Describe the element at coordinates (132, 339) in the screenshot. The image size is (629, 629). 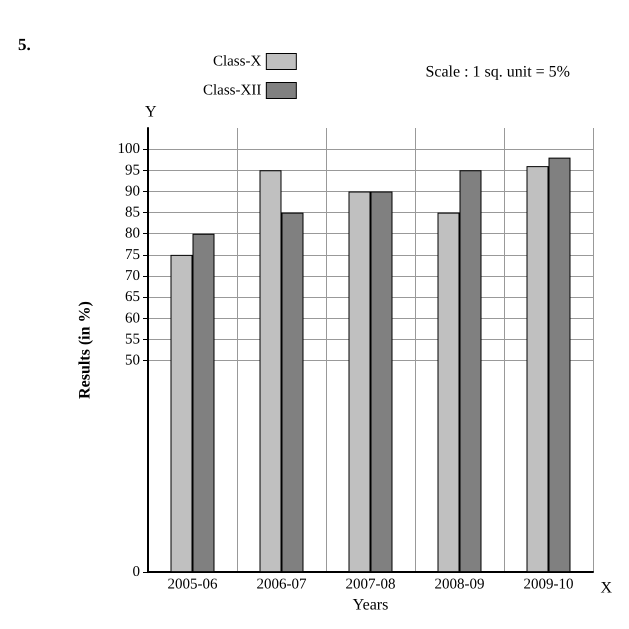
I see `y-tick-label: 55` at that location.